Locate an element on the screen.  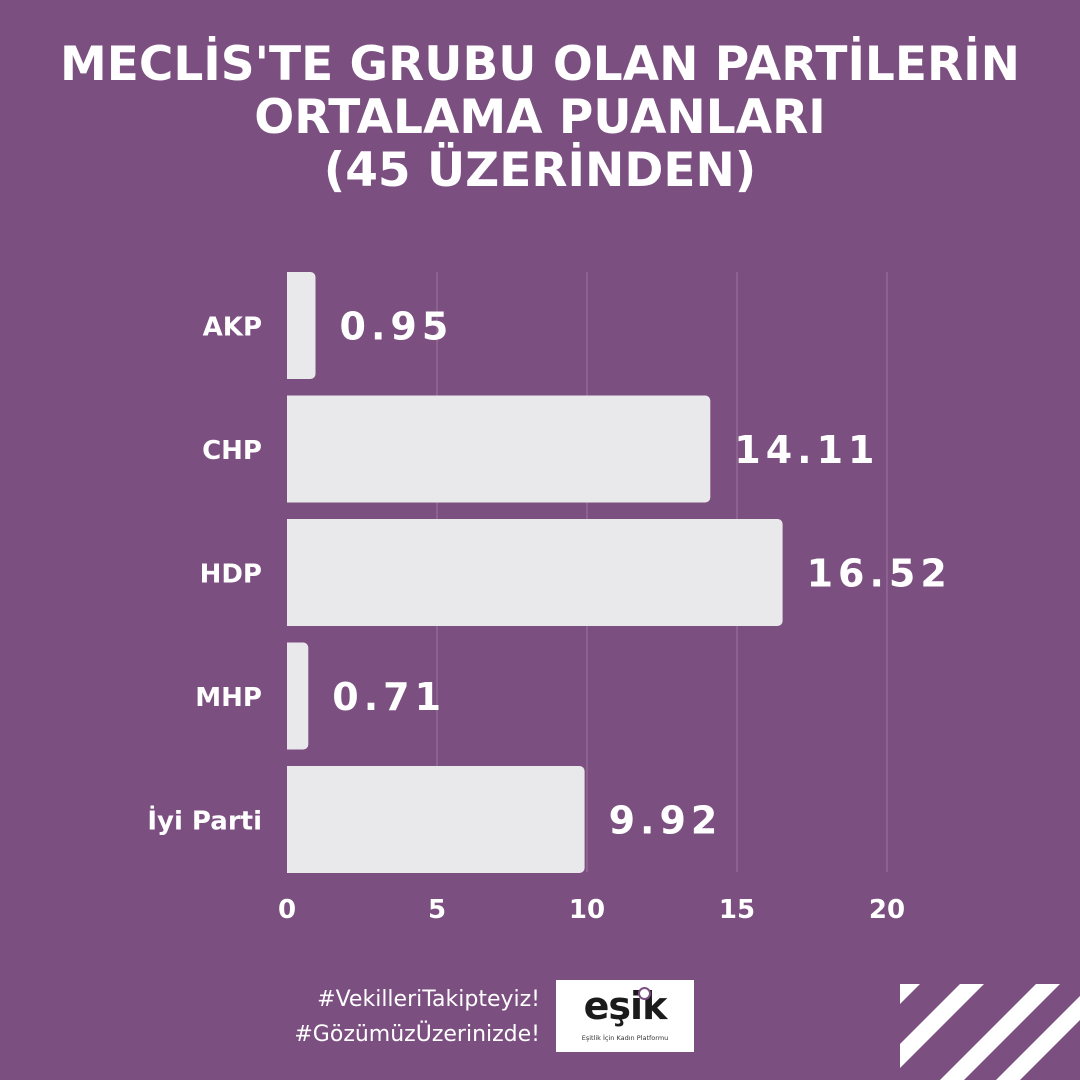
value-label-1: 14.11 is located at coordinates (806, 450).